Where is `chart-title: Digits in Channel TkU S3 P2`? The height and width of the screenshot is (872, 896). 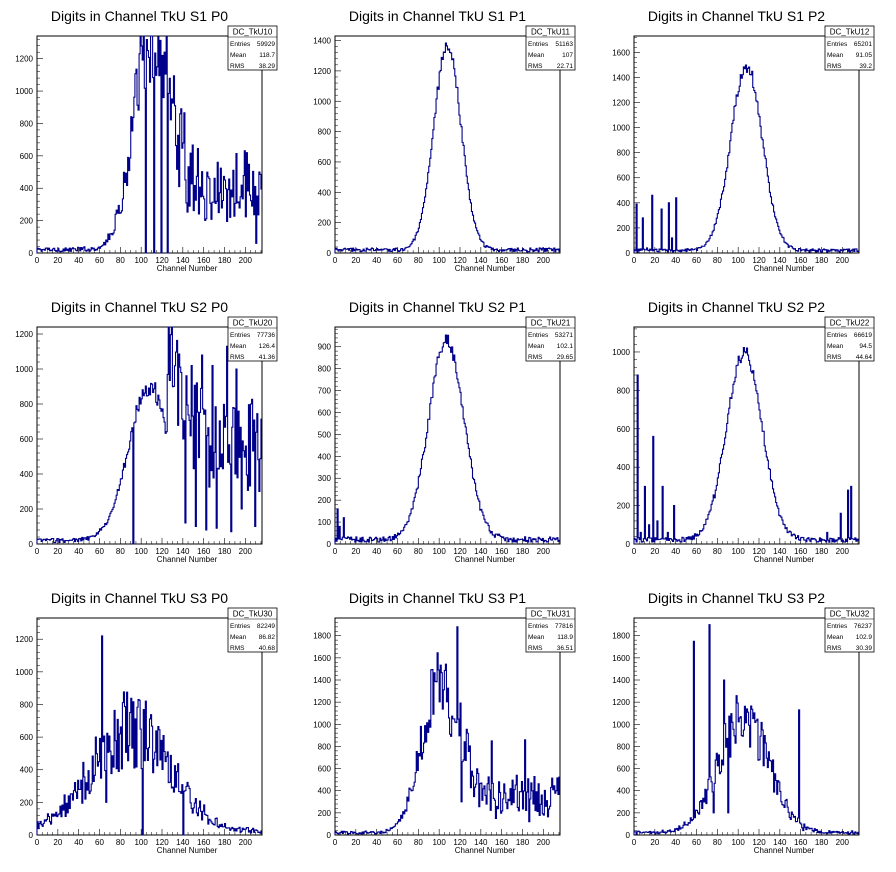 chart-title: Digits in Channel TkU S3 P2 is located at coordinates (736, 598).